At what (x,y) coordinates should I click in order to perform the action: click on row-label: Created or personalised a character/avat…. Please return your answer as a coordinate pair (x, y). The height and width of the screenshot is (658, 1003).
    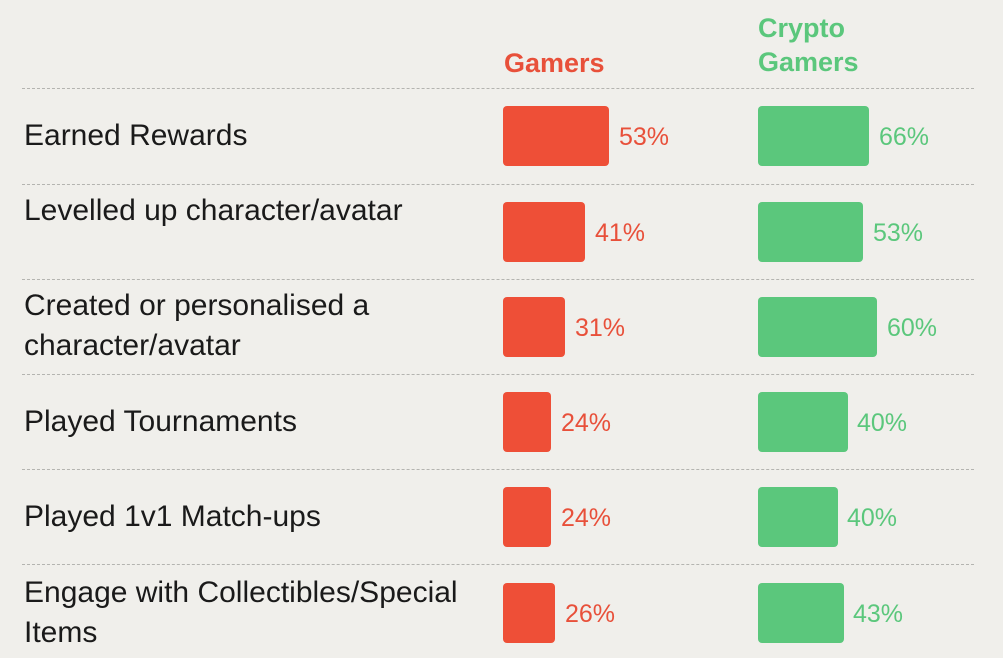
    Looking at the image, I should click on (197, 325).